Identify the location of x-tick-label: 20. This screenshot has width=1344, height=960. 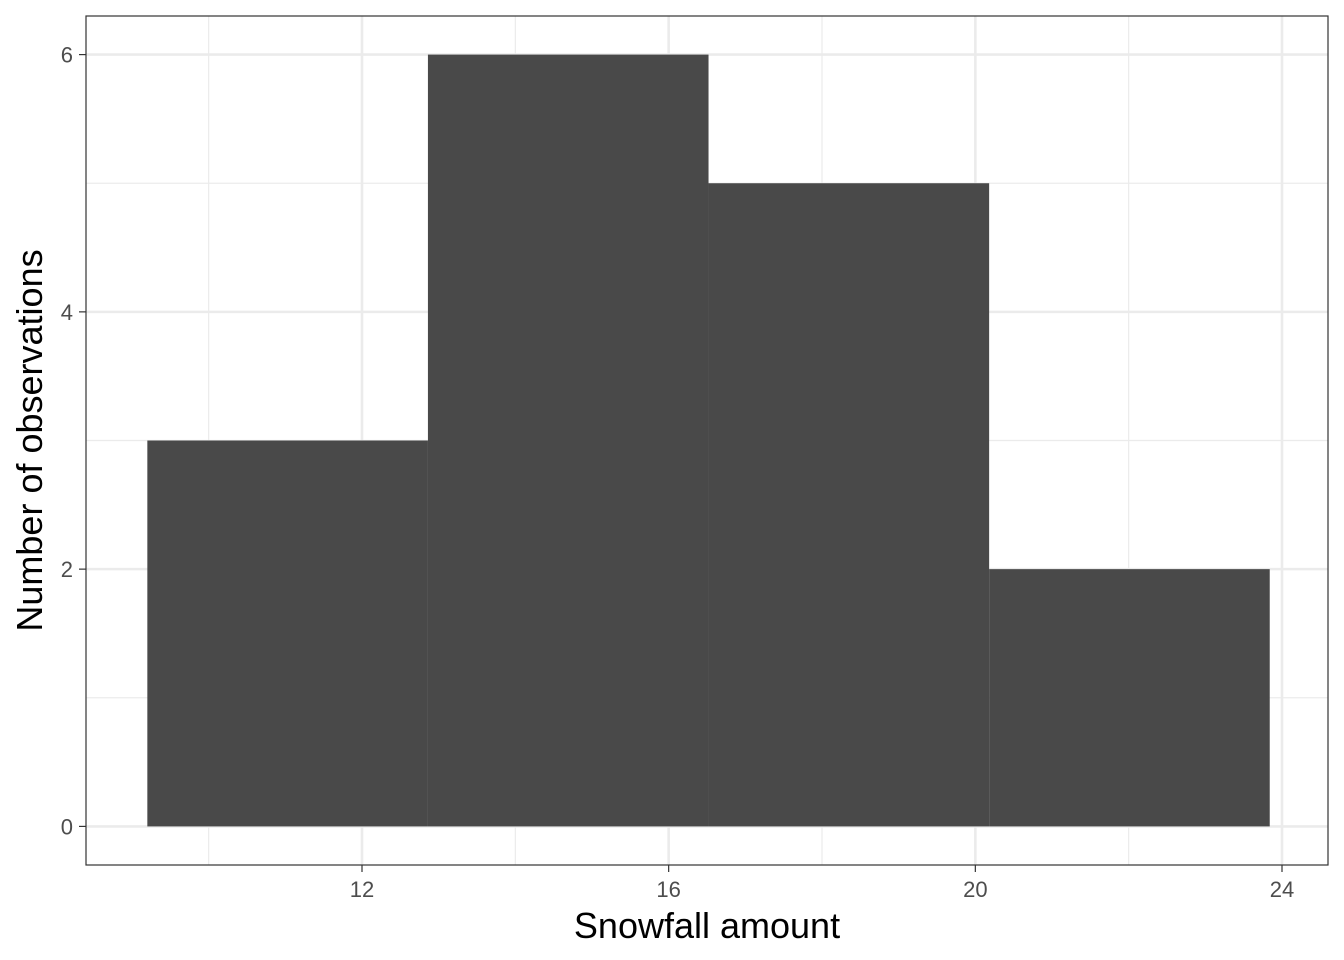
(975, 889).